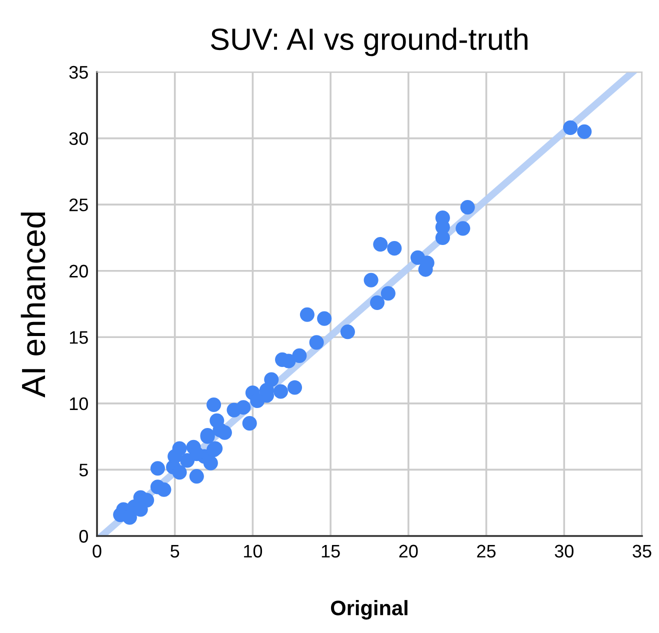 This screenshot has width=659, height=633. I want to click on x-tick-label: 0, so click(97, 551).